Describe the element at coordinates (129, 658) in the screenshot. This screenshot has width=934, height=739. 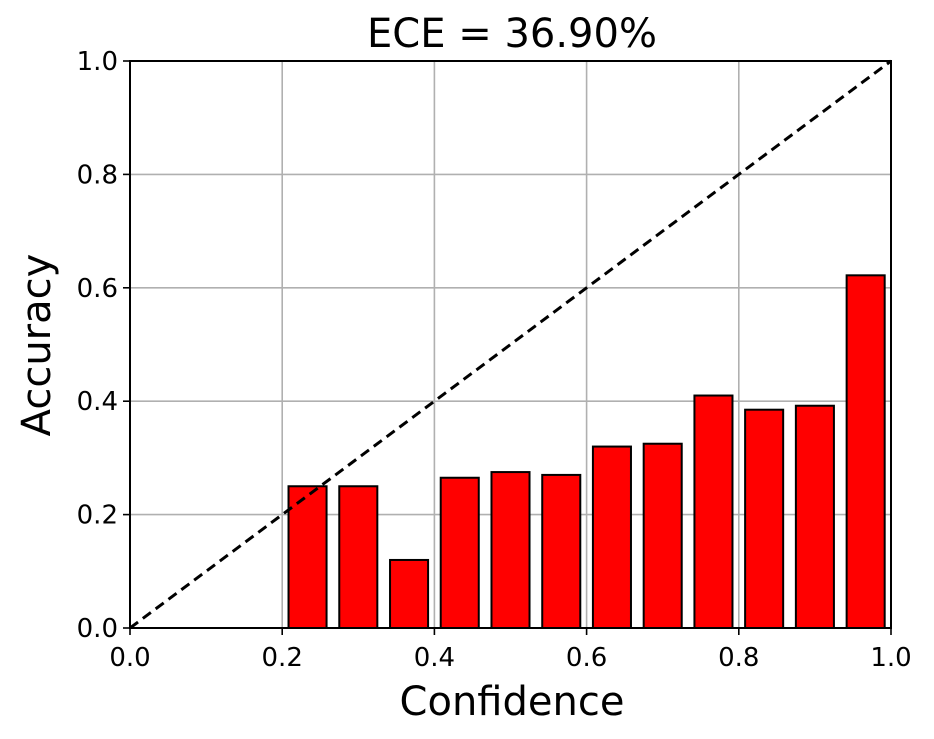
I see `x-tick-label: 0.0` at that location.